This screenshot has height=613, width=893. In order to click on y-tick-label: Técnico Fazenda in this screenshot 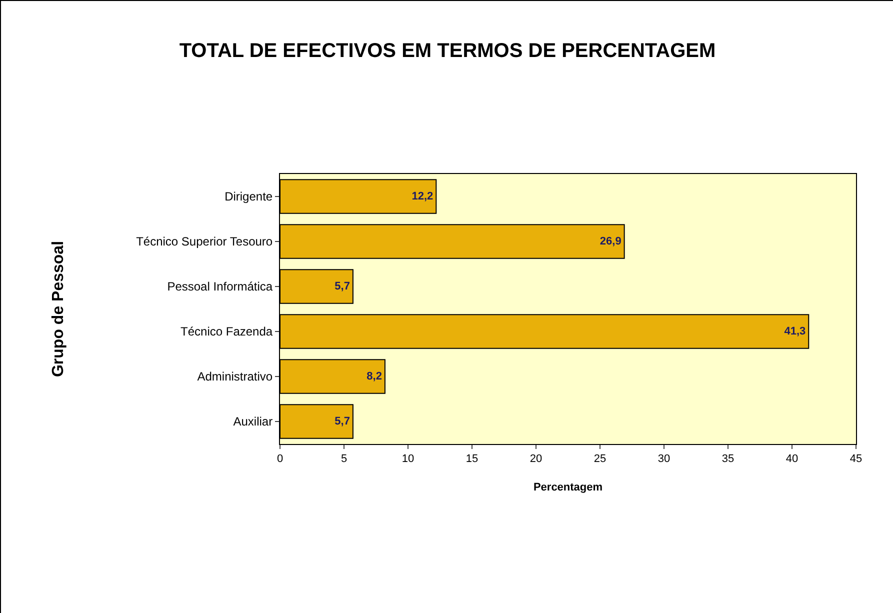, I will do `click(226, 331)`.